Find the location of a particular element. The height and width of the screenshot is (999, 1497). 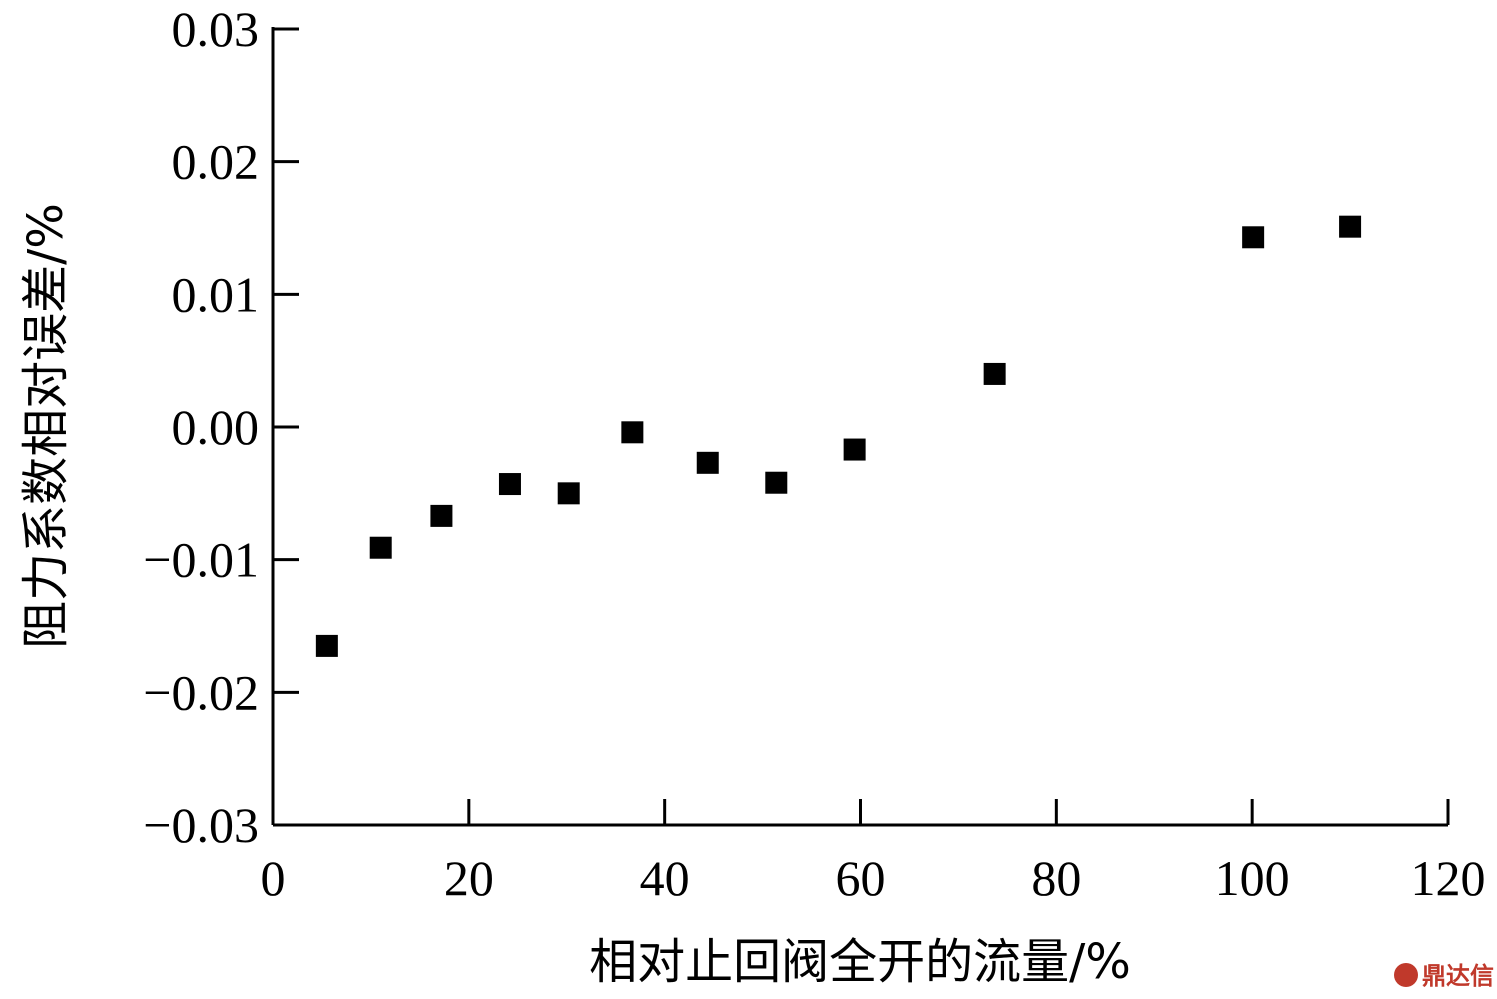

y-tick-label: −0.01 is located at coordinates (201, 560).